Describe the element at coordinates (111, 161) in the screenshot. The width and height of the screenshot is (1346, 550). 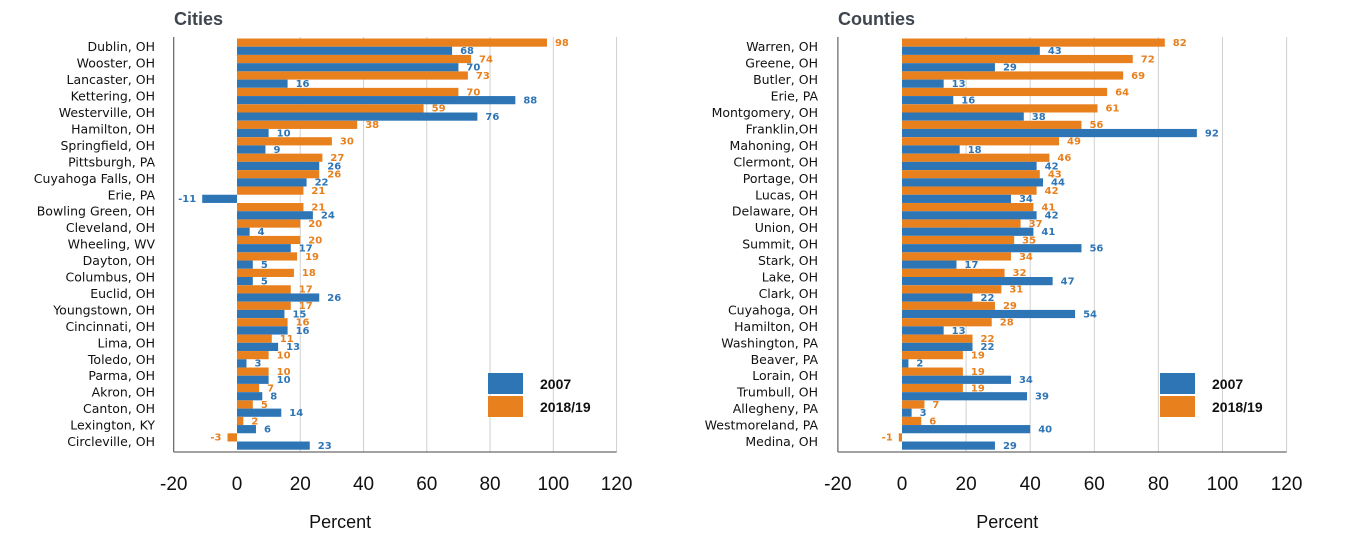
I see `category-label: Pittsburgh, PA` at that location.